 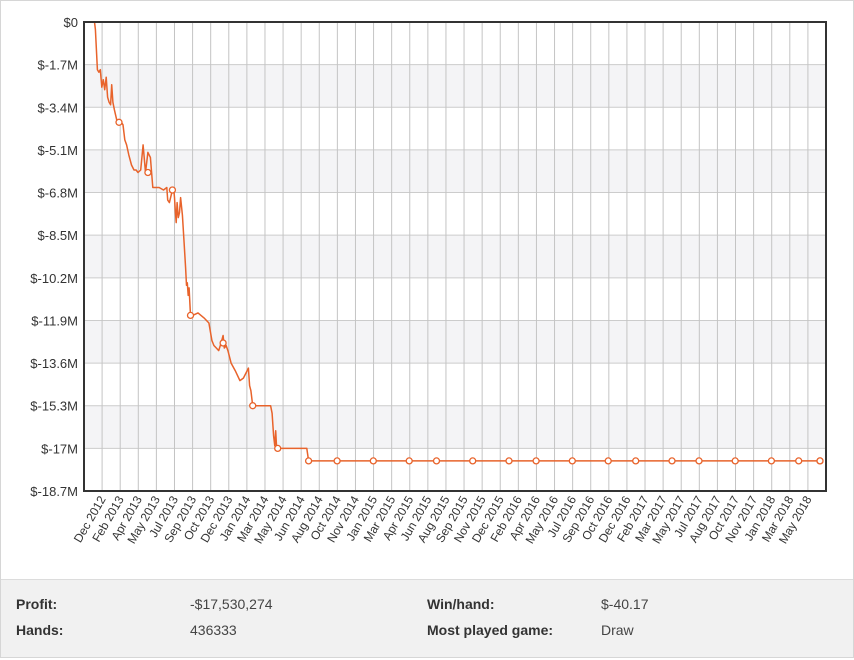 What do you see at coordinates (617, 630) in the screenshot?
I see `most-played-game-value: Draw` at bounding box center [617, 630].